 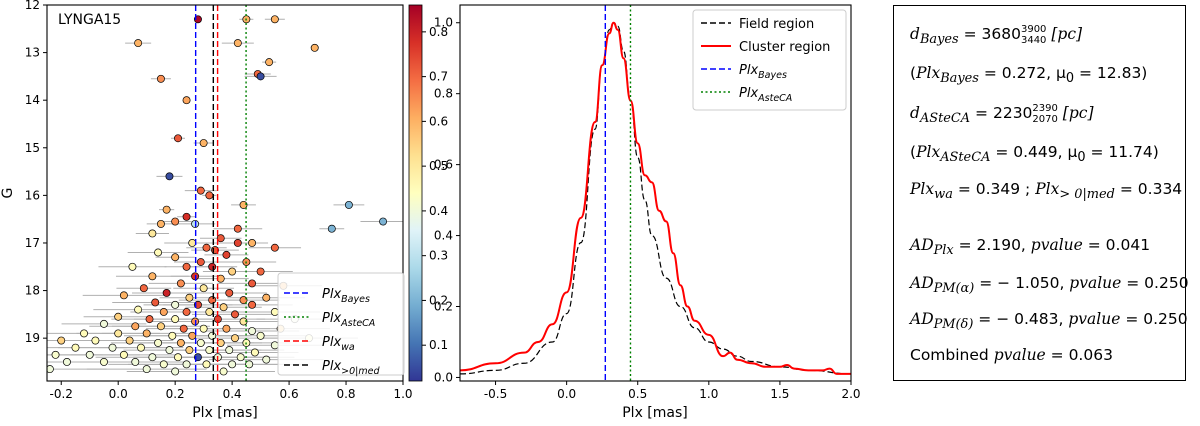 What do you see at coordinates (232, 394) in the screenshot?
I see `x-tick-label: 0.4` at bounding box center [232, 394].